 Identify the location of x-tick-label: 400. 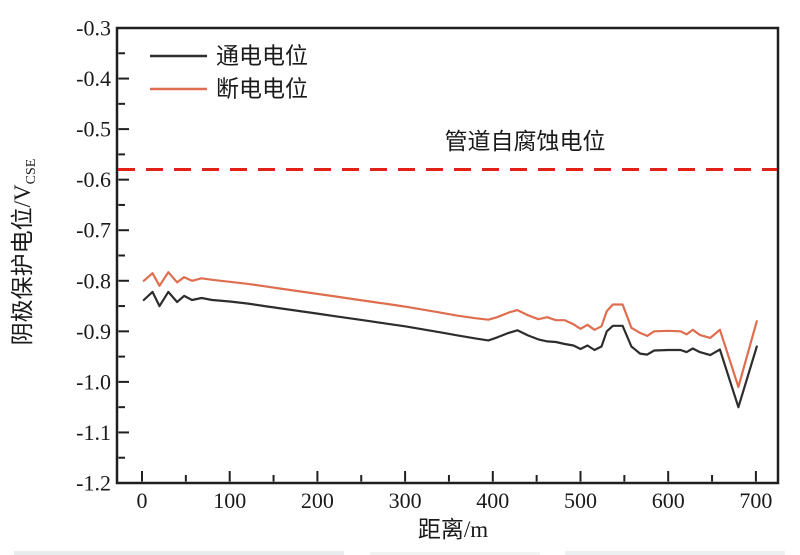
(492, 500).